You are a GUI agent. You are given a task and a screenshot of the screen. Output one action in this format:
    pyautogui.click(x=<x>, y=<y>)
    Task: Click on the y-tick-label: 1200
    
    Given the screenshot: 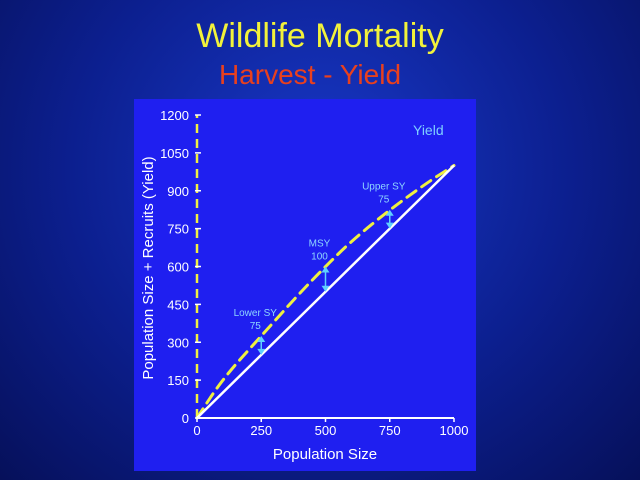 What is the action you would take?
    pyautogui.click(x=174, y=115)
    